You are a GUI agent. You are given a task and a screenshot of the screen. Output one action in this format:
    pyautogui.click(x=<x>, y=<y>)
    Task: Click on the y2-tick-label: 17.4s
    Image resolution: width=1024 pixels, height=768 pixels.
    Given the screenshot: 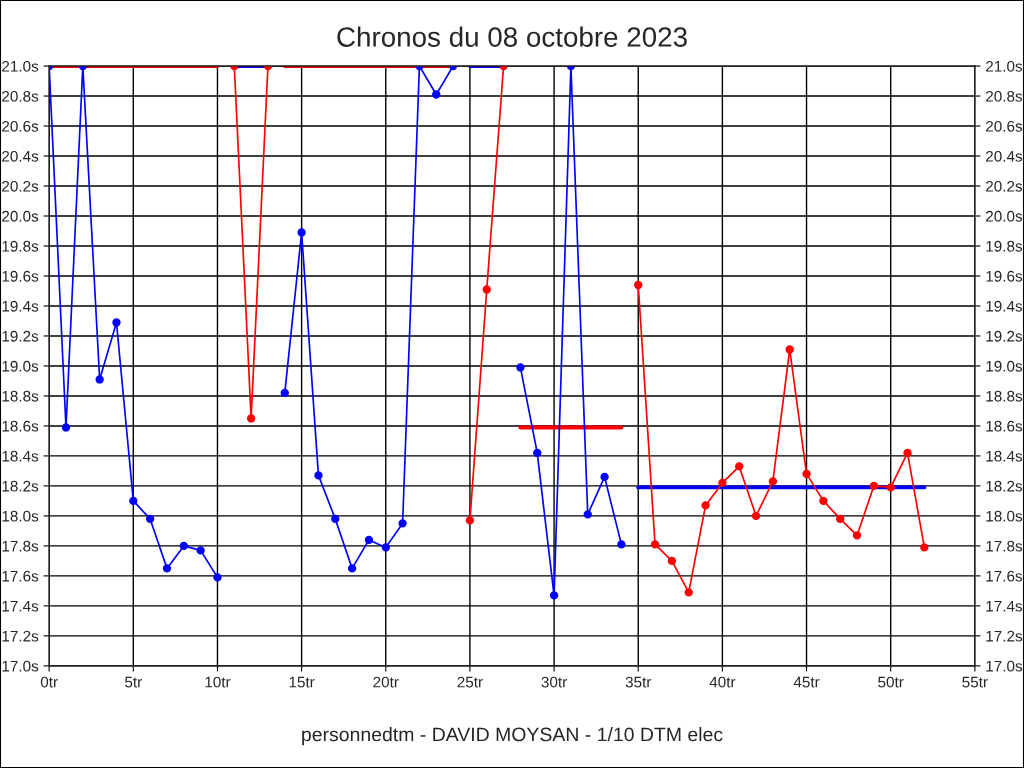 What is the action you would take?
    pyautogui.click(x=1004, y=606)
    